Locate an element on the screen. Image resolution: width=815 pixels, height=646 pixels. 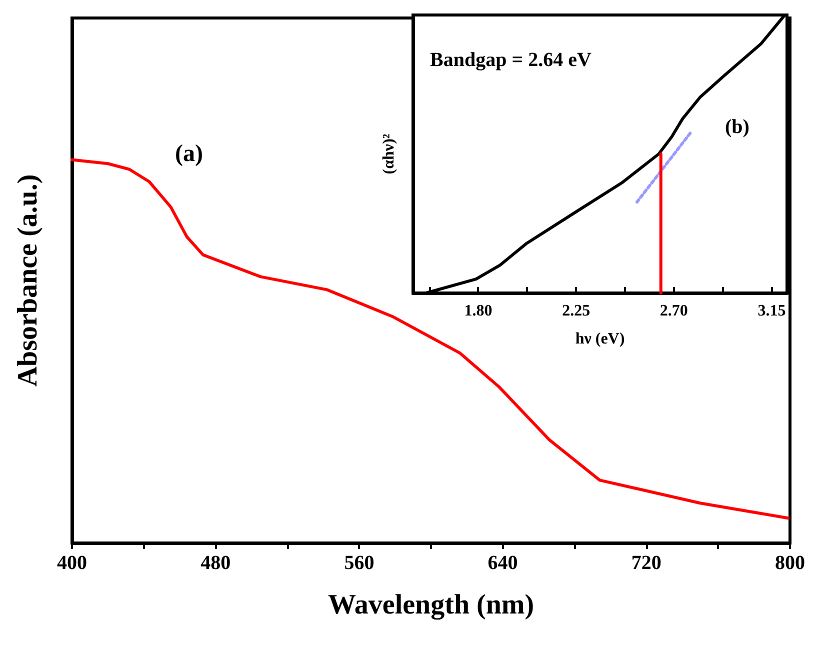
x-tick-label: 1.80 is located at coordinates (478, 311).